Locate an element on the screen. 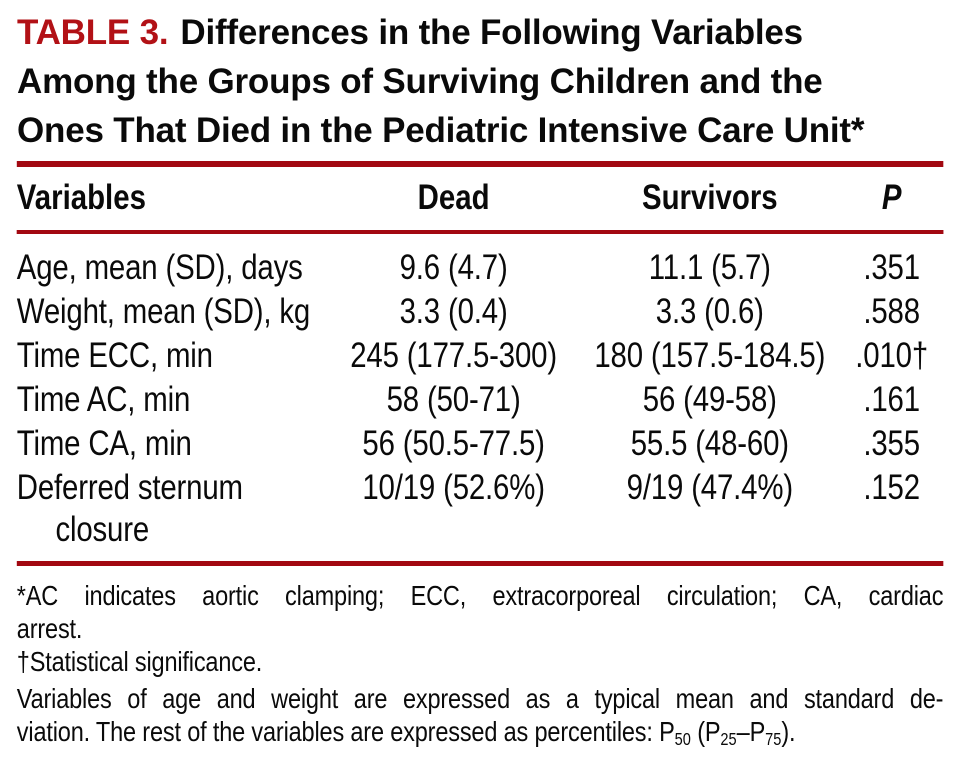 The width and height of the screenshot is (960, 761). percentile-75-subscript: 75 is located at coordinates (773, 738).